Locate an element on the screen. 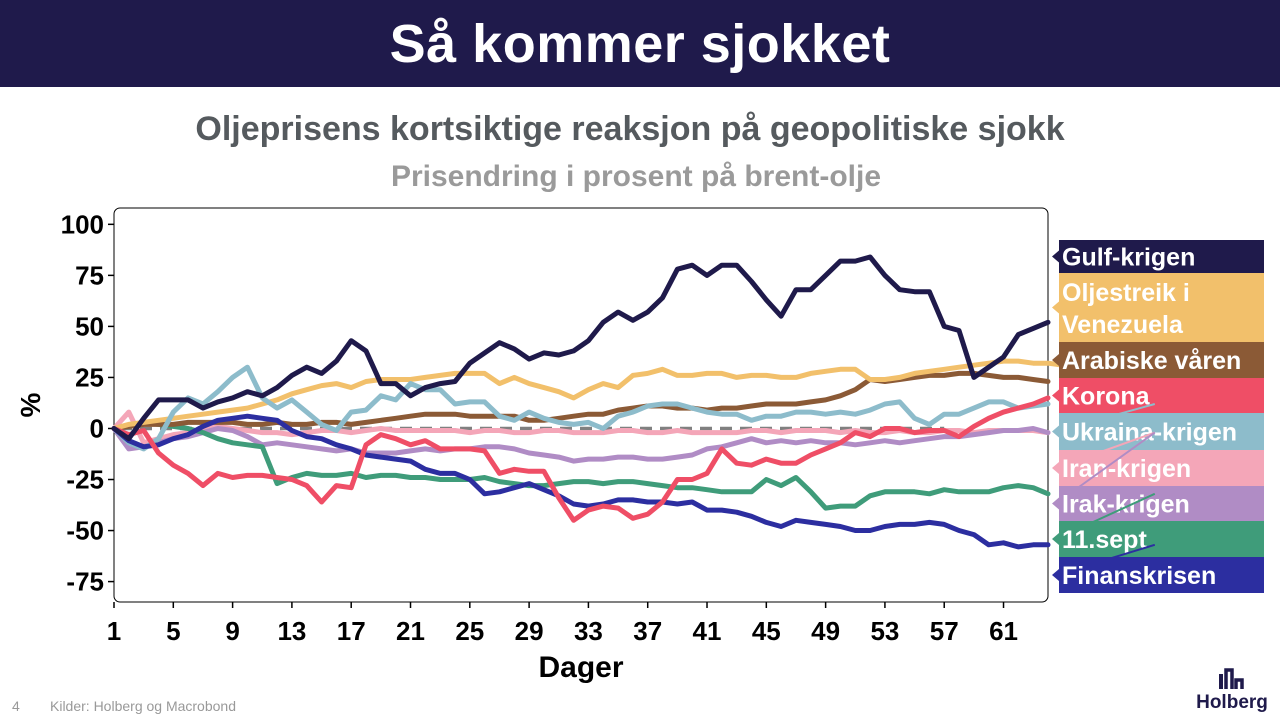  logo-text: Holberg is located at coordinates (1232, 702).